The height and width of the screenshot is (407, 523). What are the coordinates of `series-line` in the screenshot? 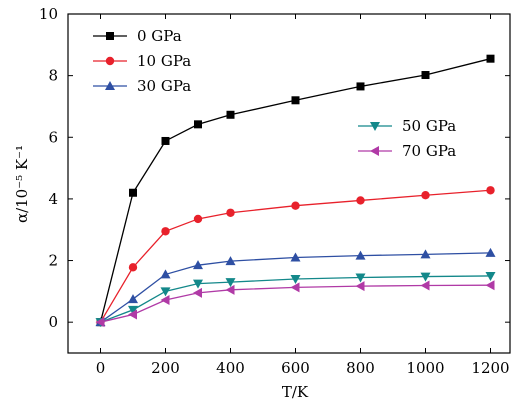 It's located at (295, 303).